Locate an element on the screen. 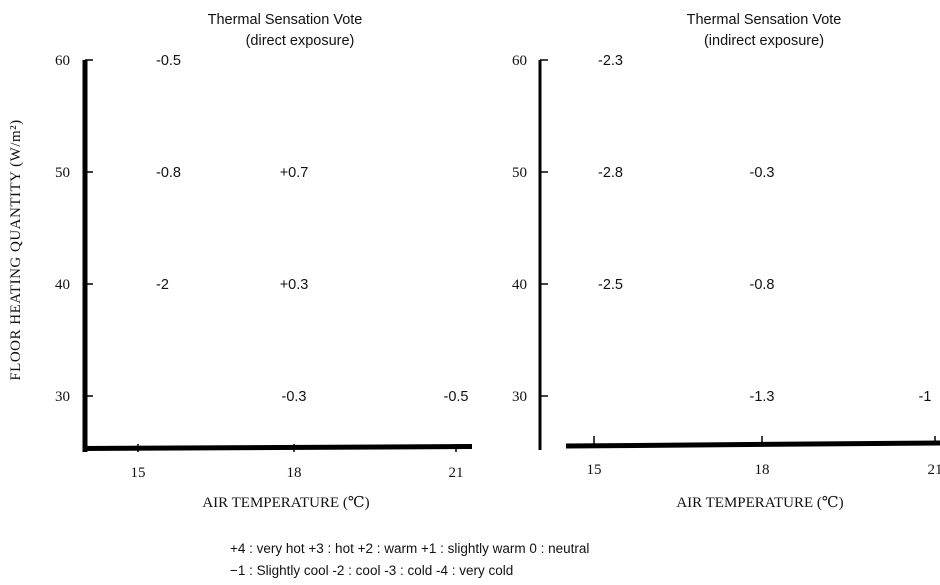 The height and width of the screenshot is (585, 940). data-label: -1.3 is located at coordinates (762, 397).